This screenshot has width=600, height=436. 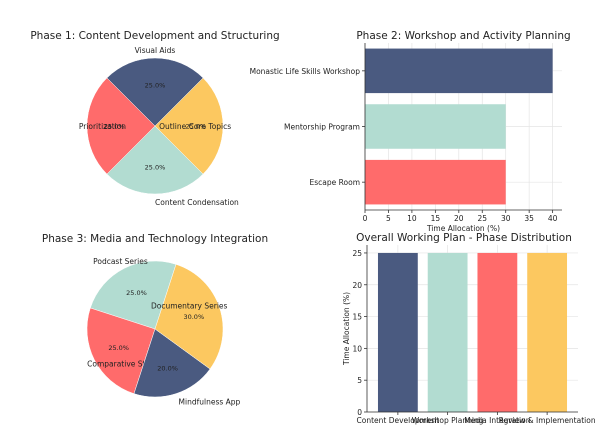 I want to click on pie1-slice-prioritization, so click(x=121, y=126).